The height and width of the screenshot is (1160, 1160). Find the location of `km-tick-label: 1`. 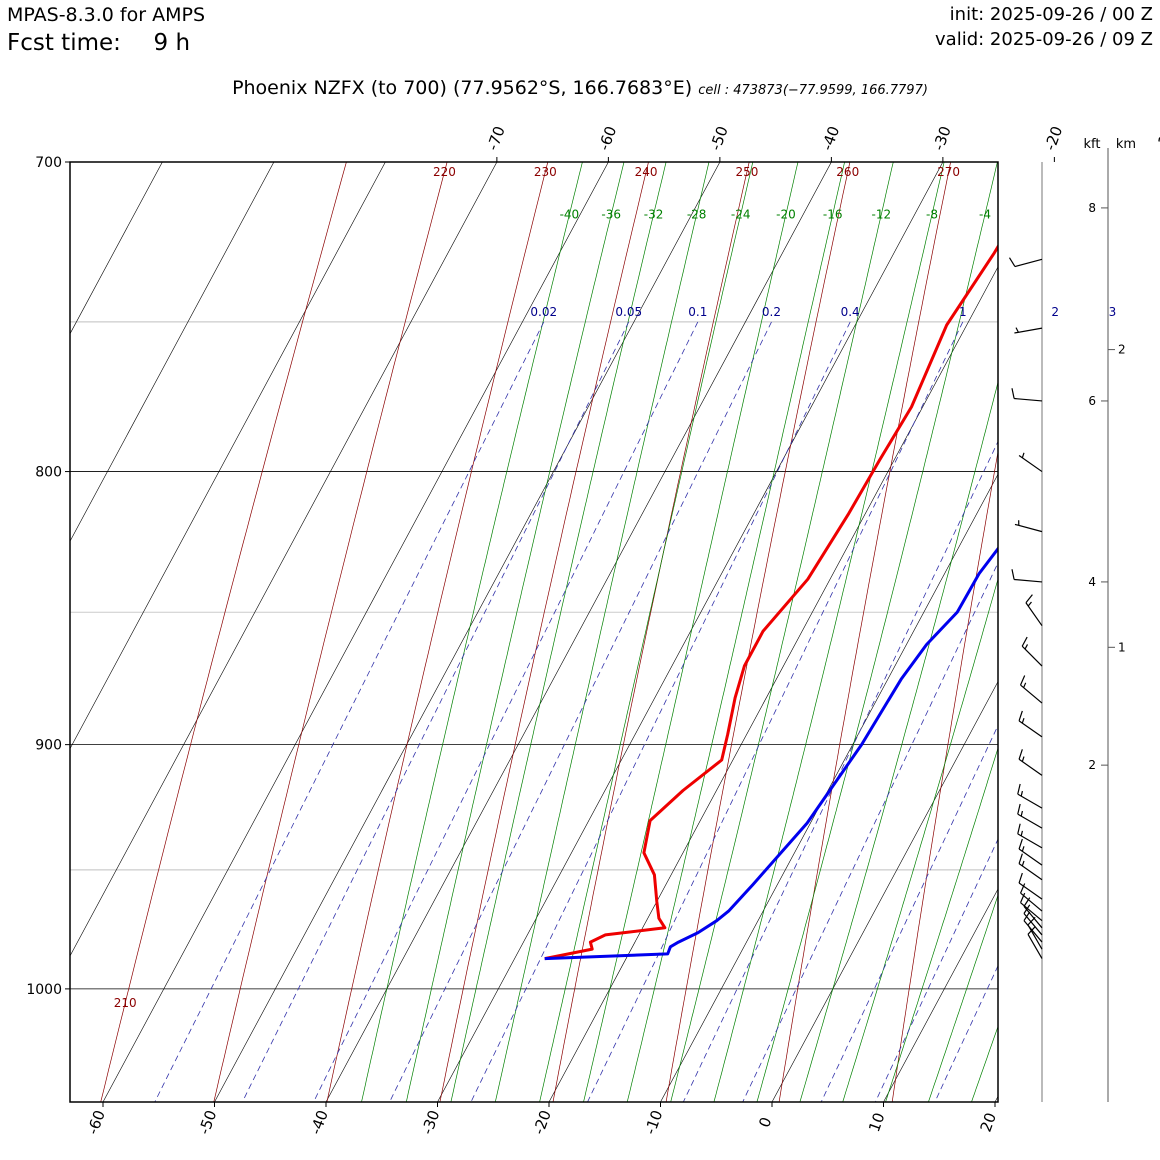

km-tick-label: 1 is located at coordinates (1122, 647).